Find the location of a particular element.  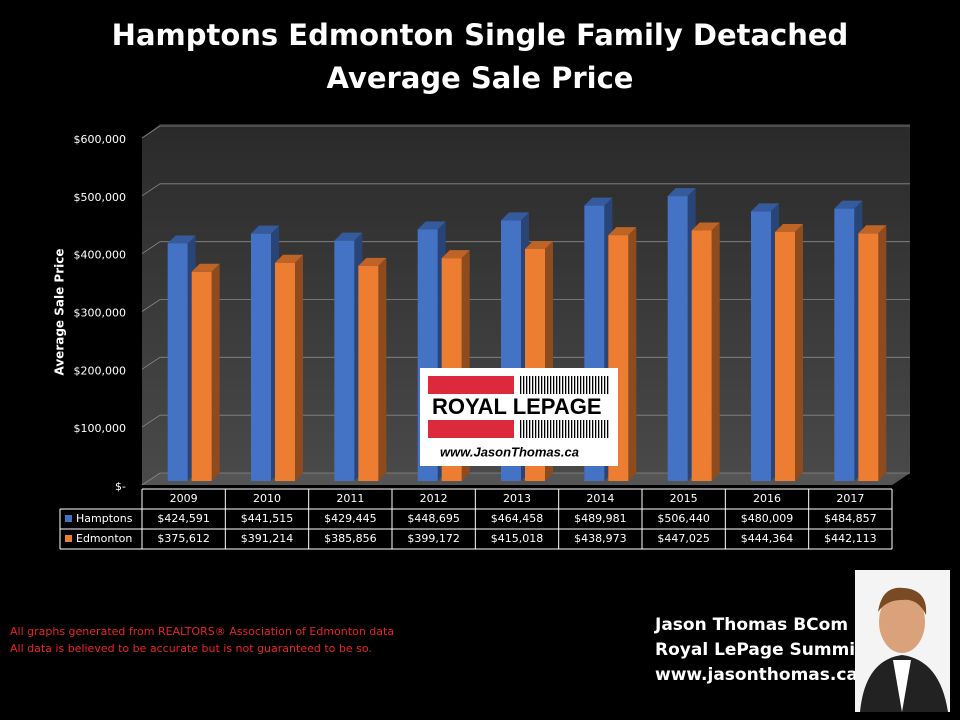

x-tick-label: 2010 is located at coordinates (267, 498).